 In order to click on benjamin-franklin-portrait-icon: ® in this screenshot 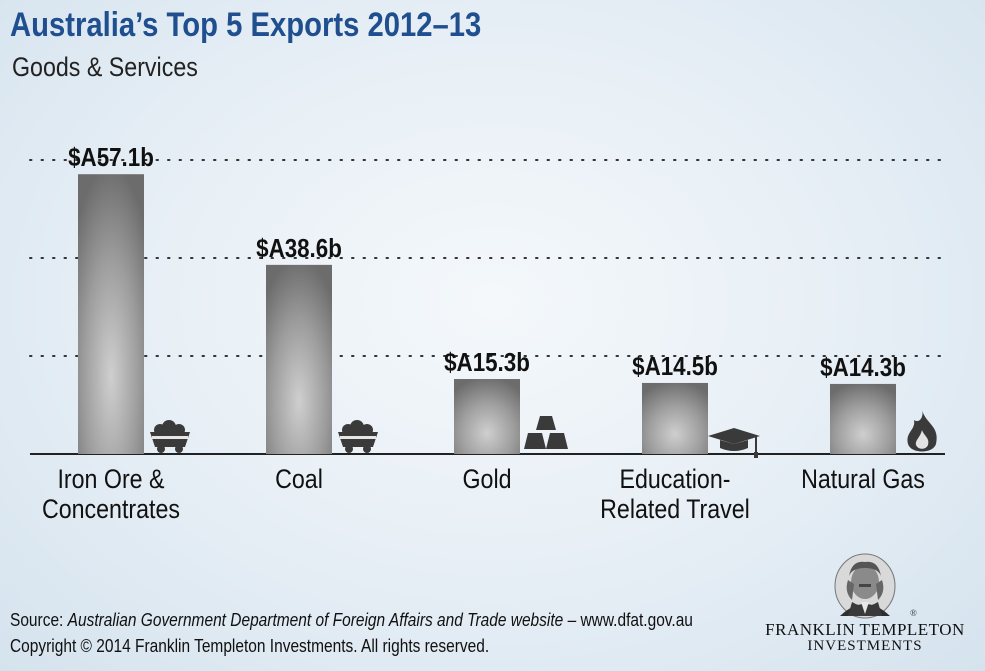, I will do `click(875, 586)`.